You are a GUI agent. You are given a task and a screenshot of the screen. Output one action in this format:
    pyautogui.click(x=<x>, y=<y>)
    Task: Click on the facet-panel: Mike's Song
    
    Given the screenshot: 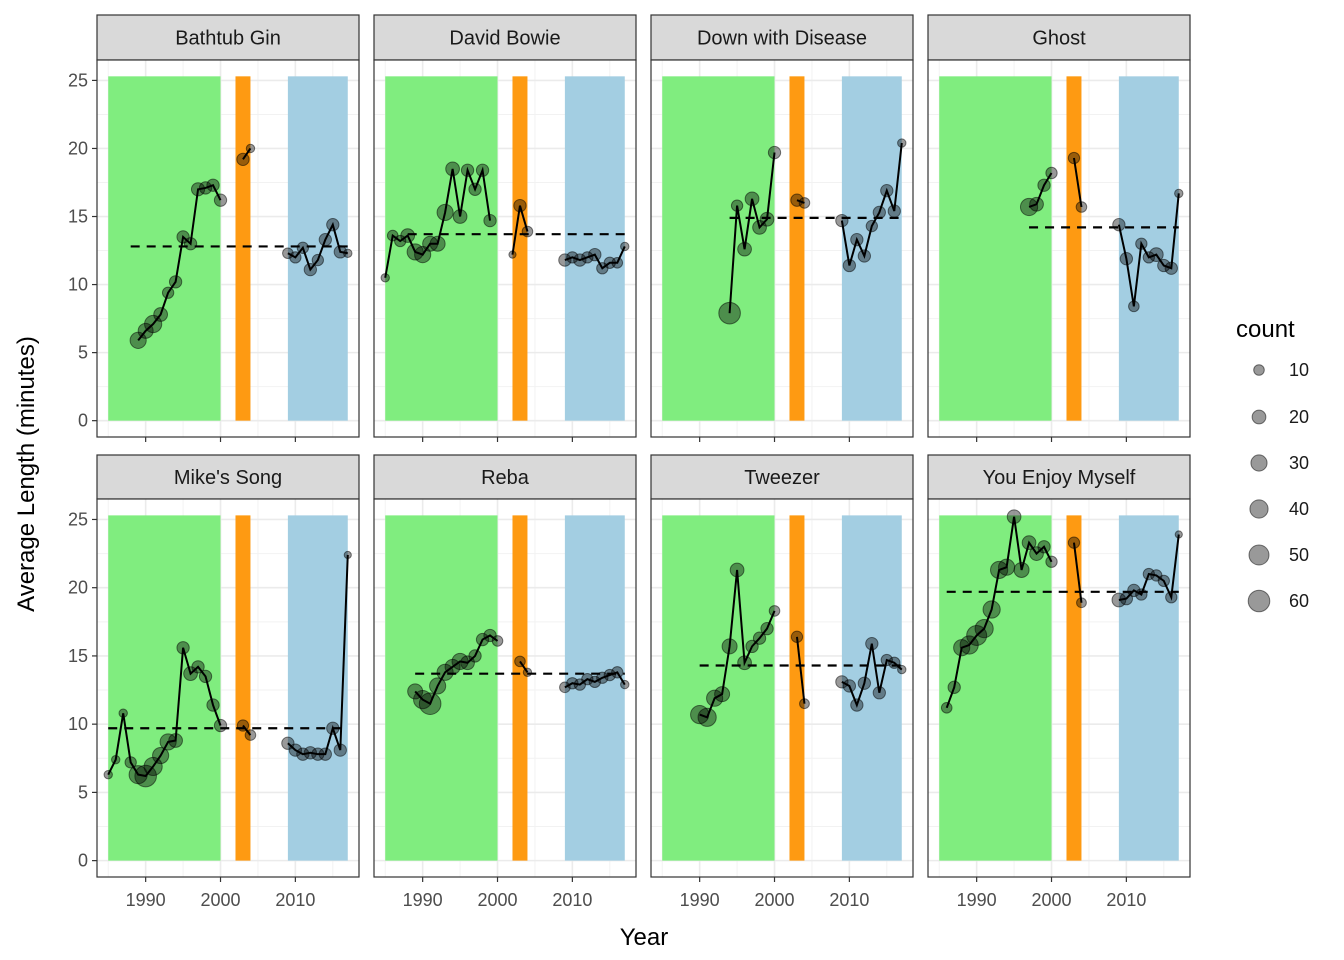 What is the action you would take?
    pyautogui.click(x=228, y=666)
    